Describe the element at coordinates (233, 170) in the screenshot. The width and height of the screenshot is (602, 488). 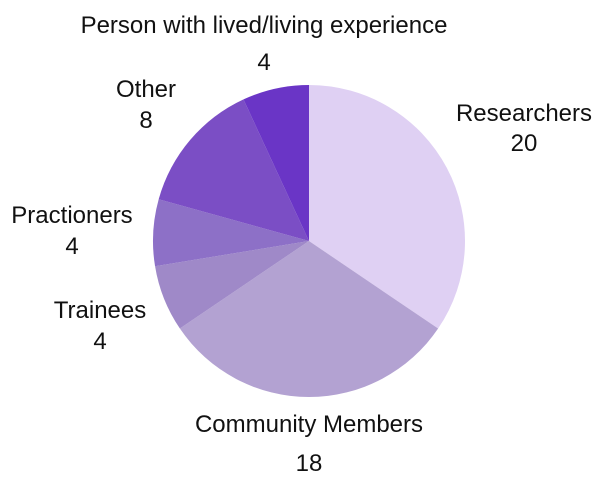
I see `slice-other` at that location.